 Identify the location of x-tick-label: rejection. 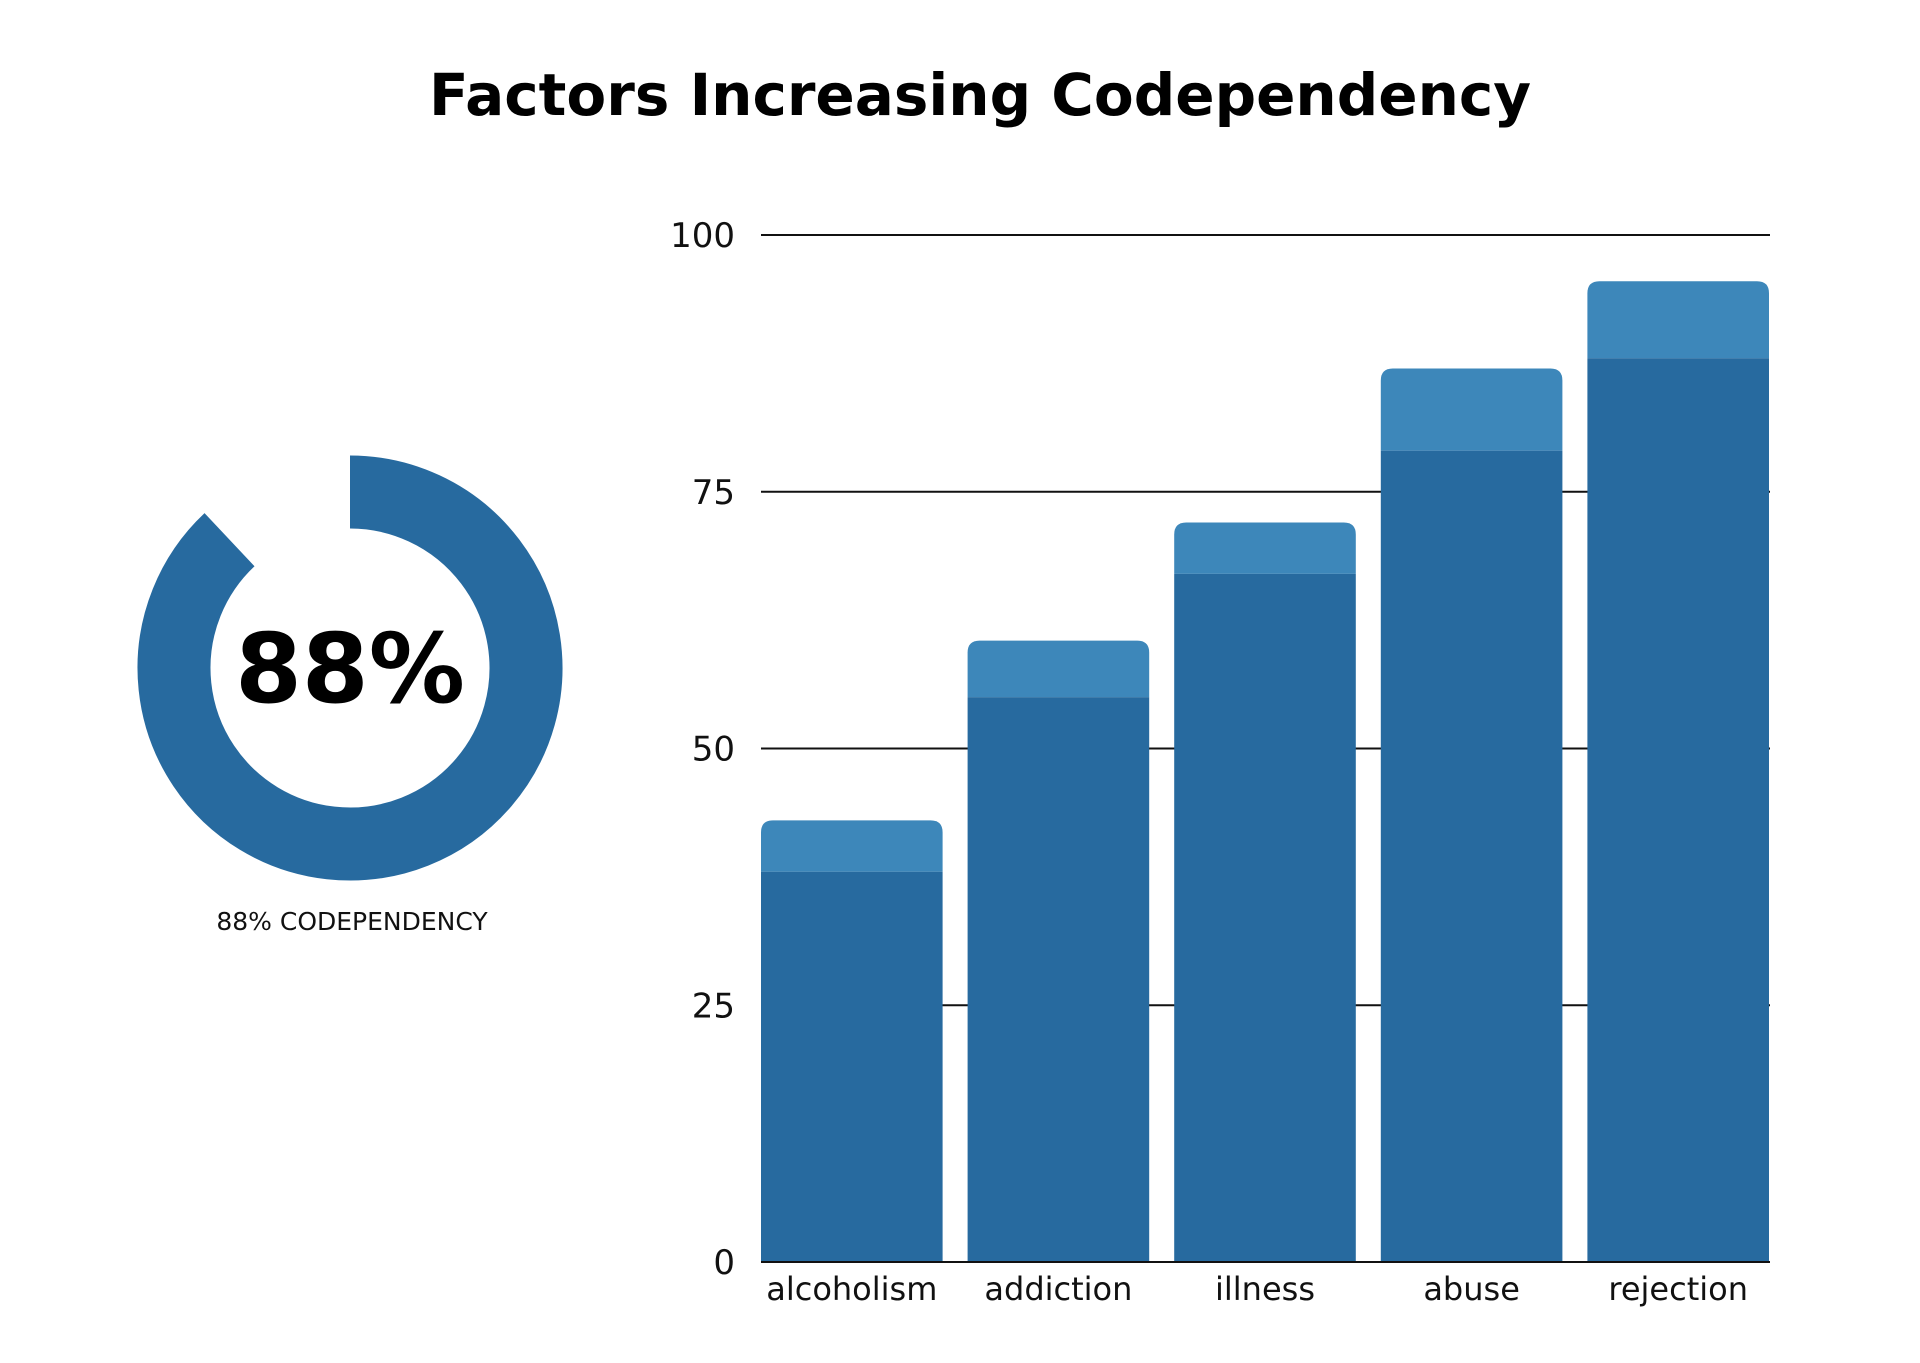
(1678, 1289).